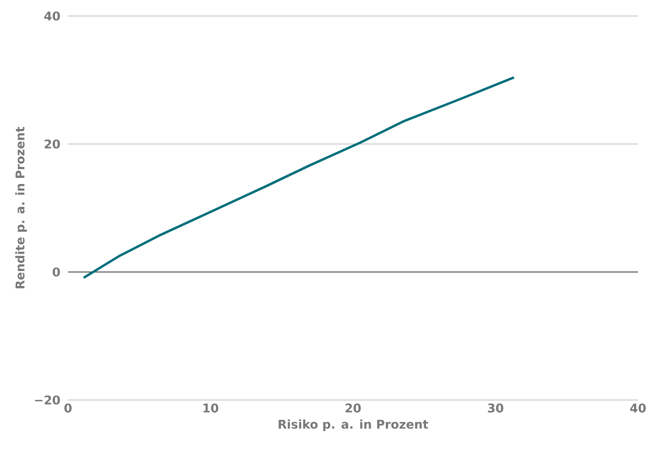 This screenshot has width=662, height=465. Describe the element at coordinates (56, 272) in the screenshot. I see `y-tick-label: 0` at that location.